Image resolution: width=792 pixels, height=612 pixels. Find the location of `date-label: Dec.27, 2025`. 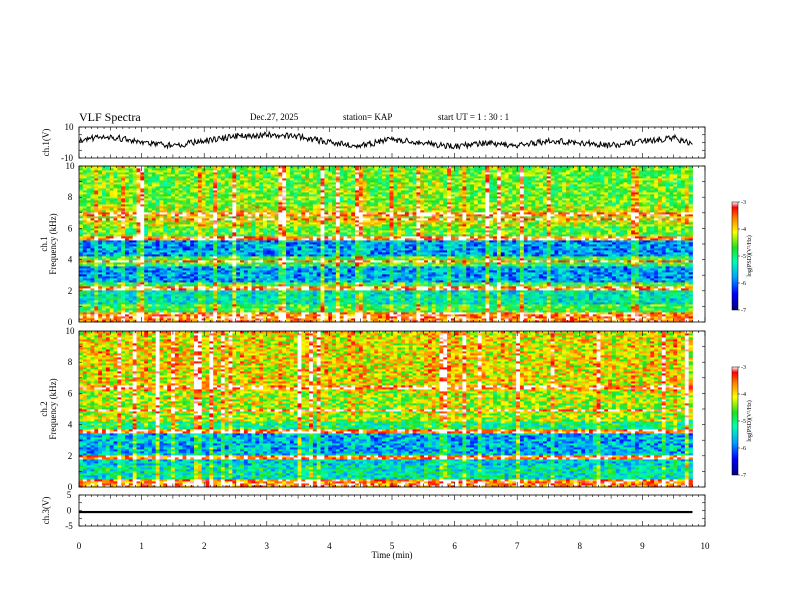

date-label: Dec.27, 2025 is located at coordinates (274, 117).